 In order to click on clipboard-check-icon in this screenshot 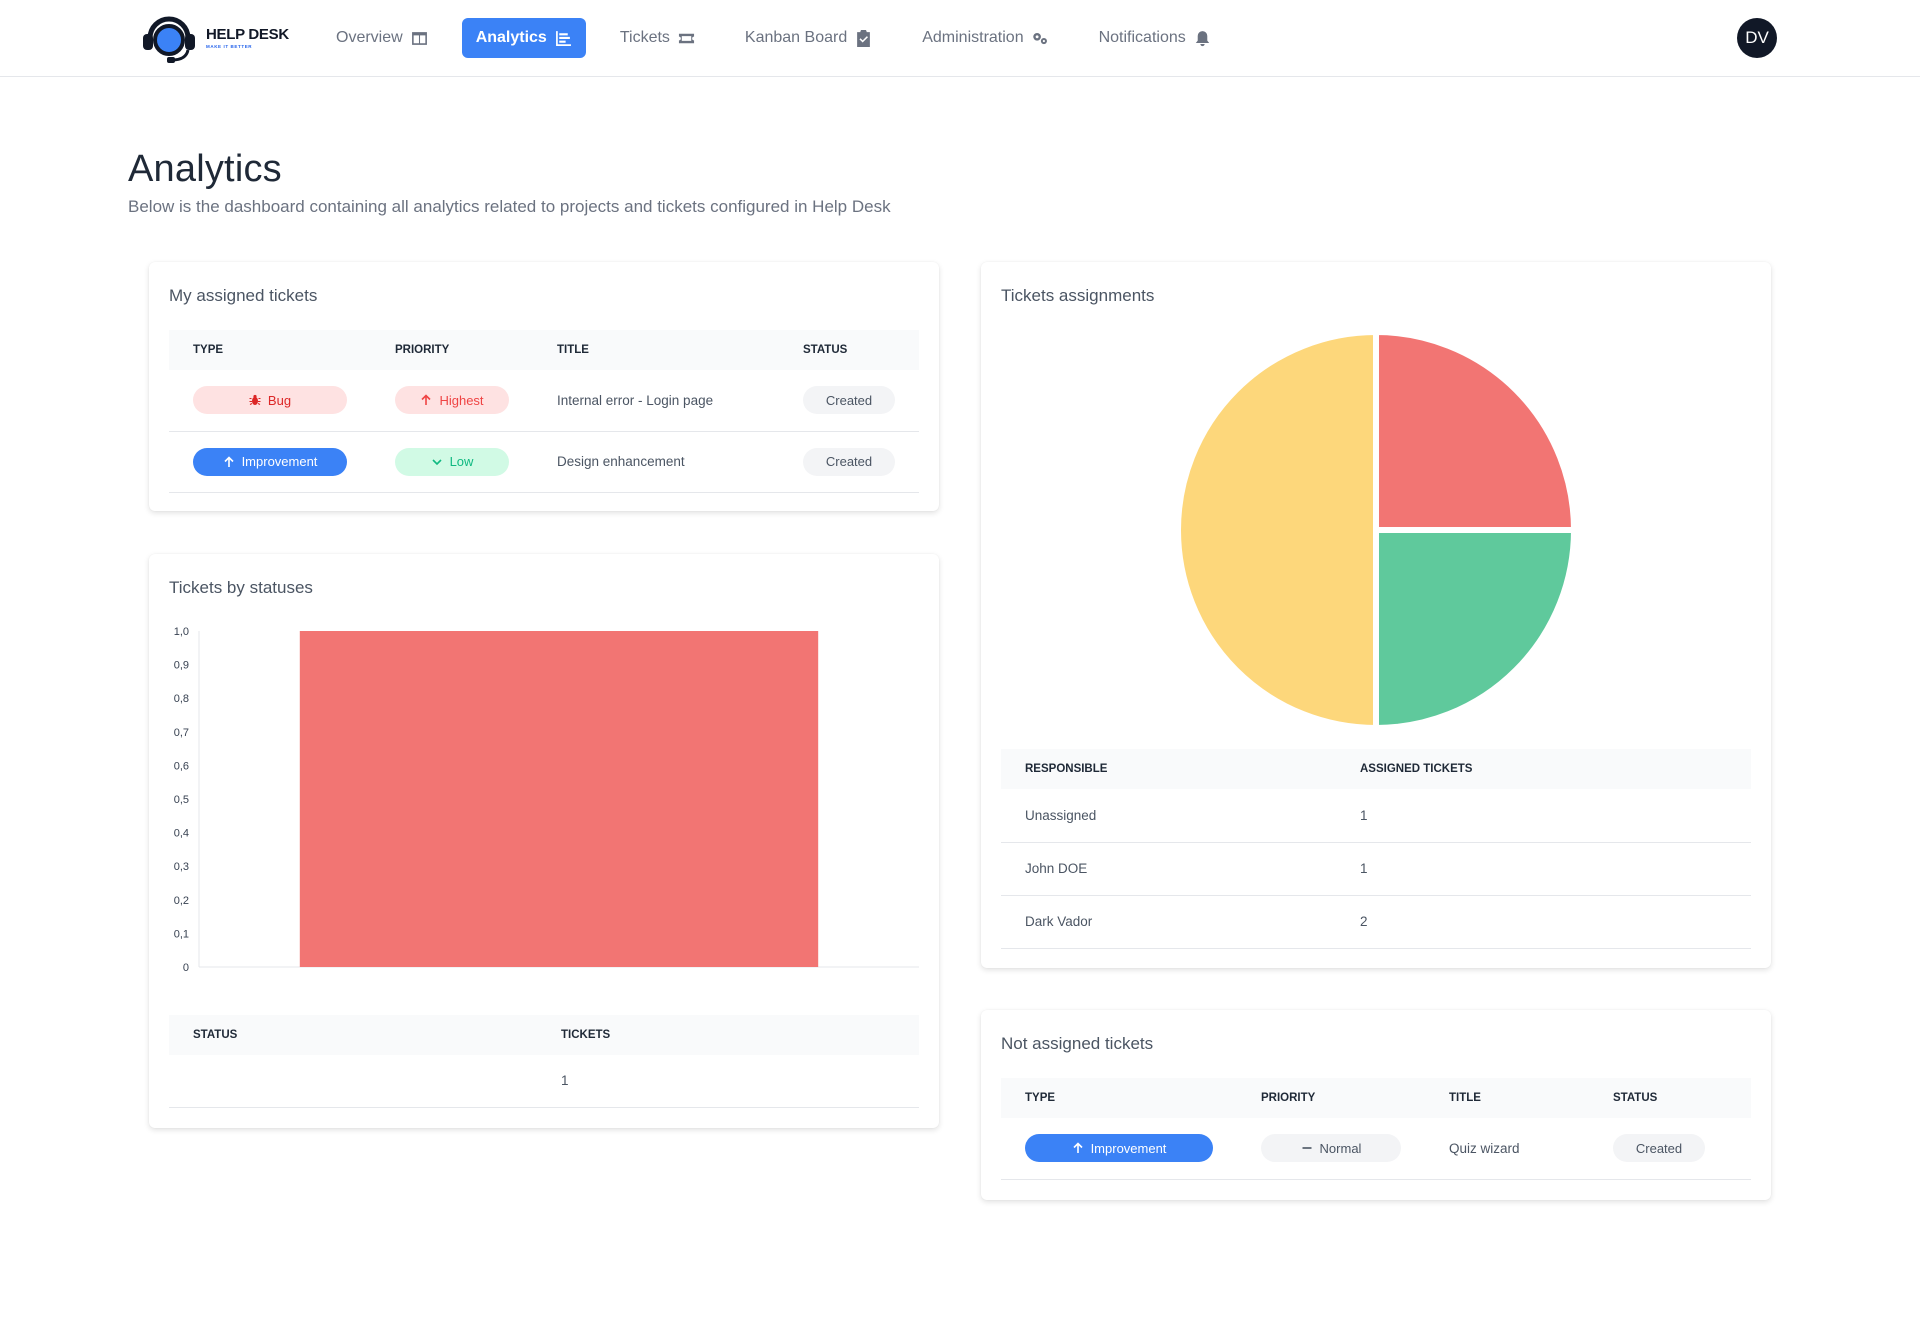, I will do `click(864, 38)`.